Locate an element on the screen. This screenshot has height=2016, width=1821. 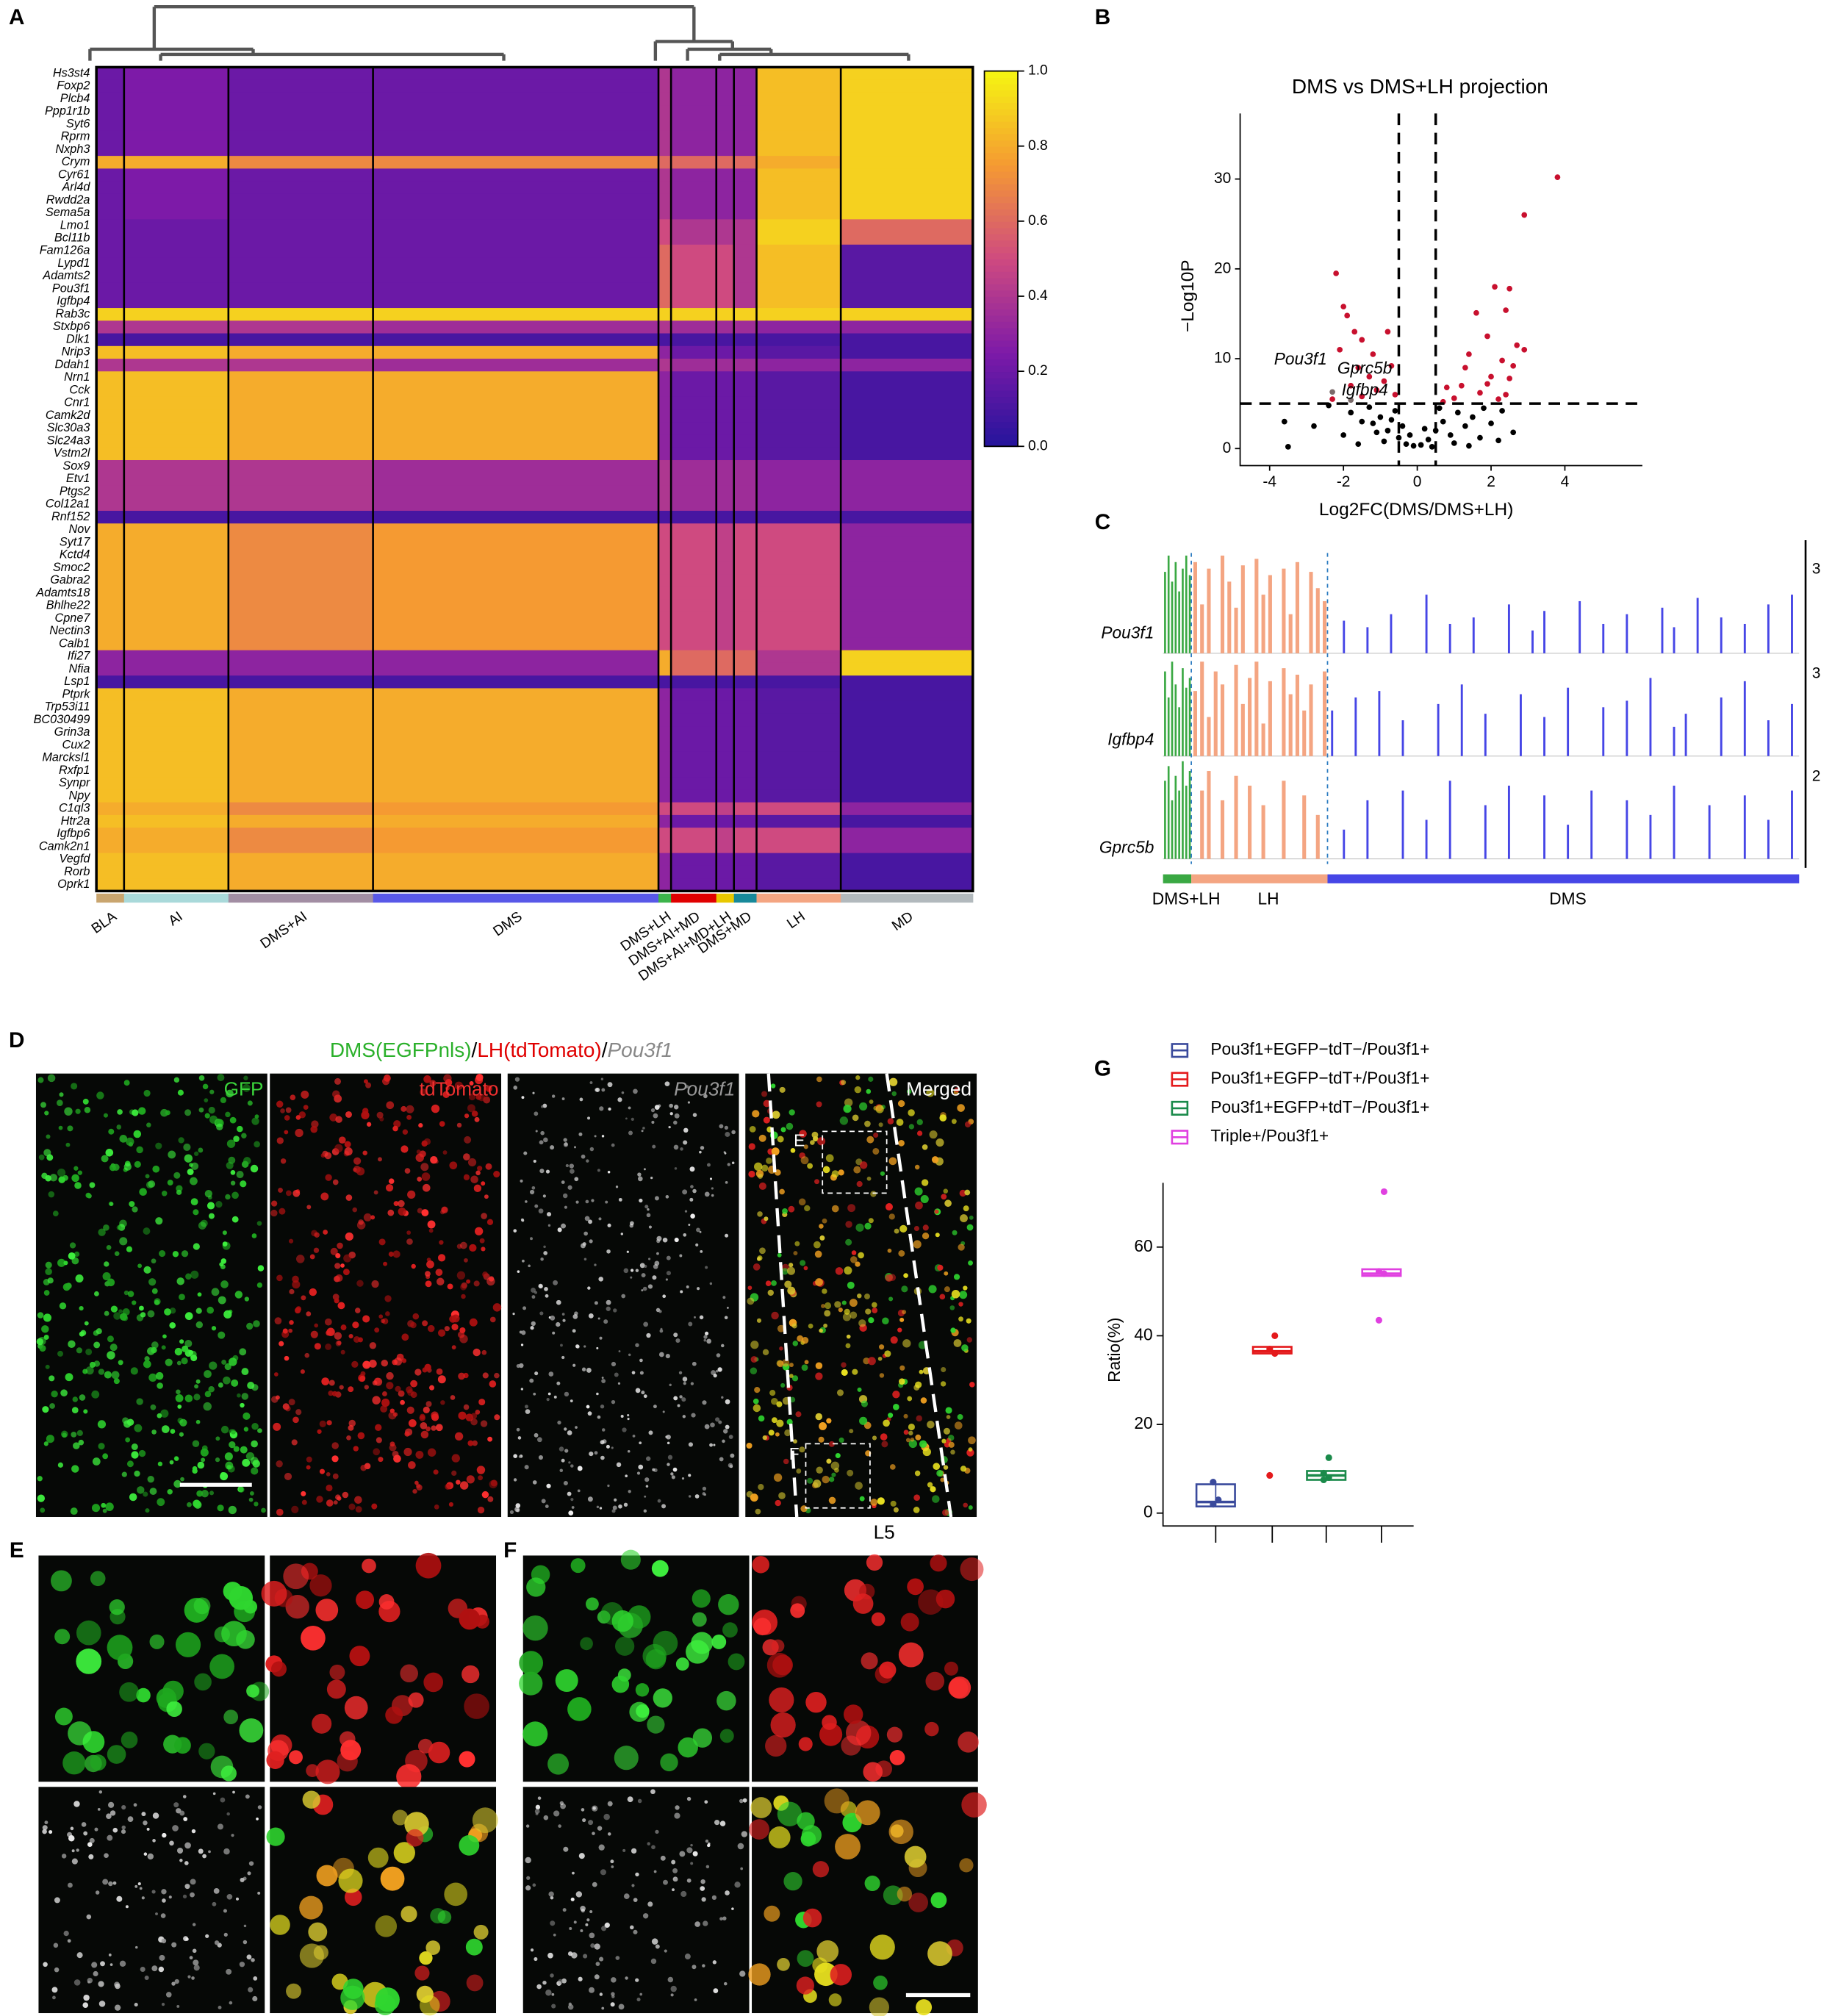
gene-label: Nrip3 is located at coordinates (76, 352).